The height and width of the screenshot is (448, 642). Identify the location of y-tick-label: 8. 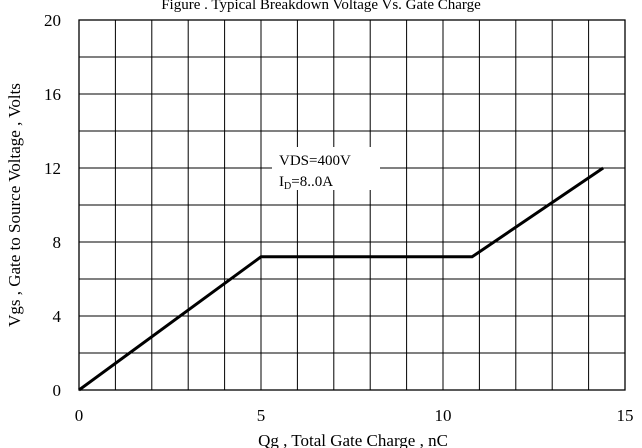
(57, 242).